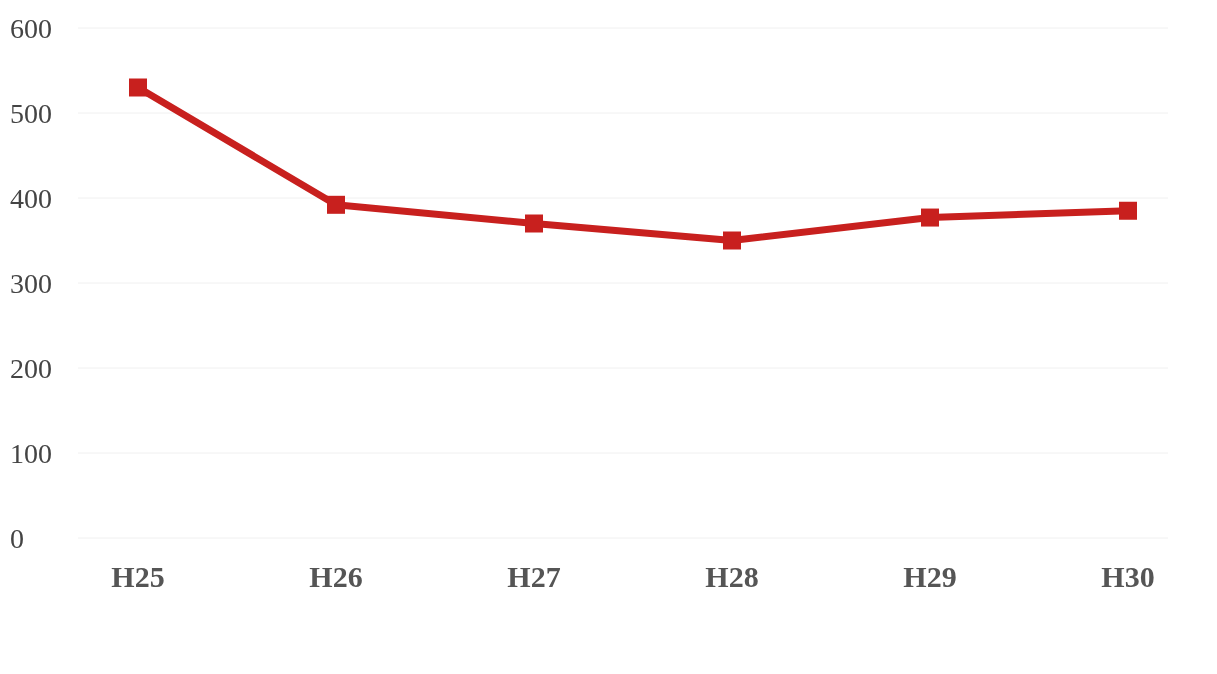 This screenshot has width=1217, height=674. What do you see at coordinates (930, 577) in the screenshot?
I see `x-tick-label: H29` at bounding box center [930, 577].